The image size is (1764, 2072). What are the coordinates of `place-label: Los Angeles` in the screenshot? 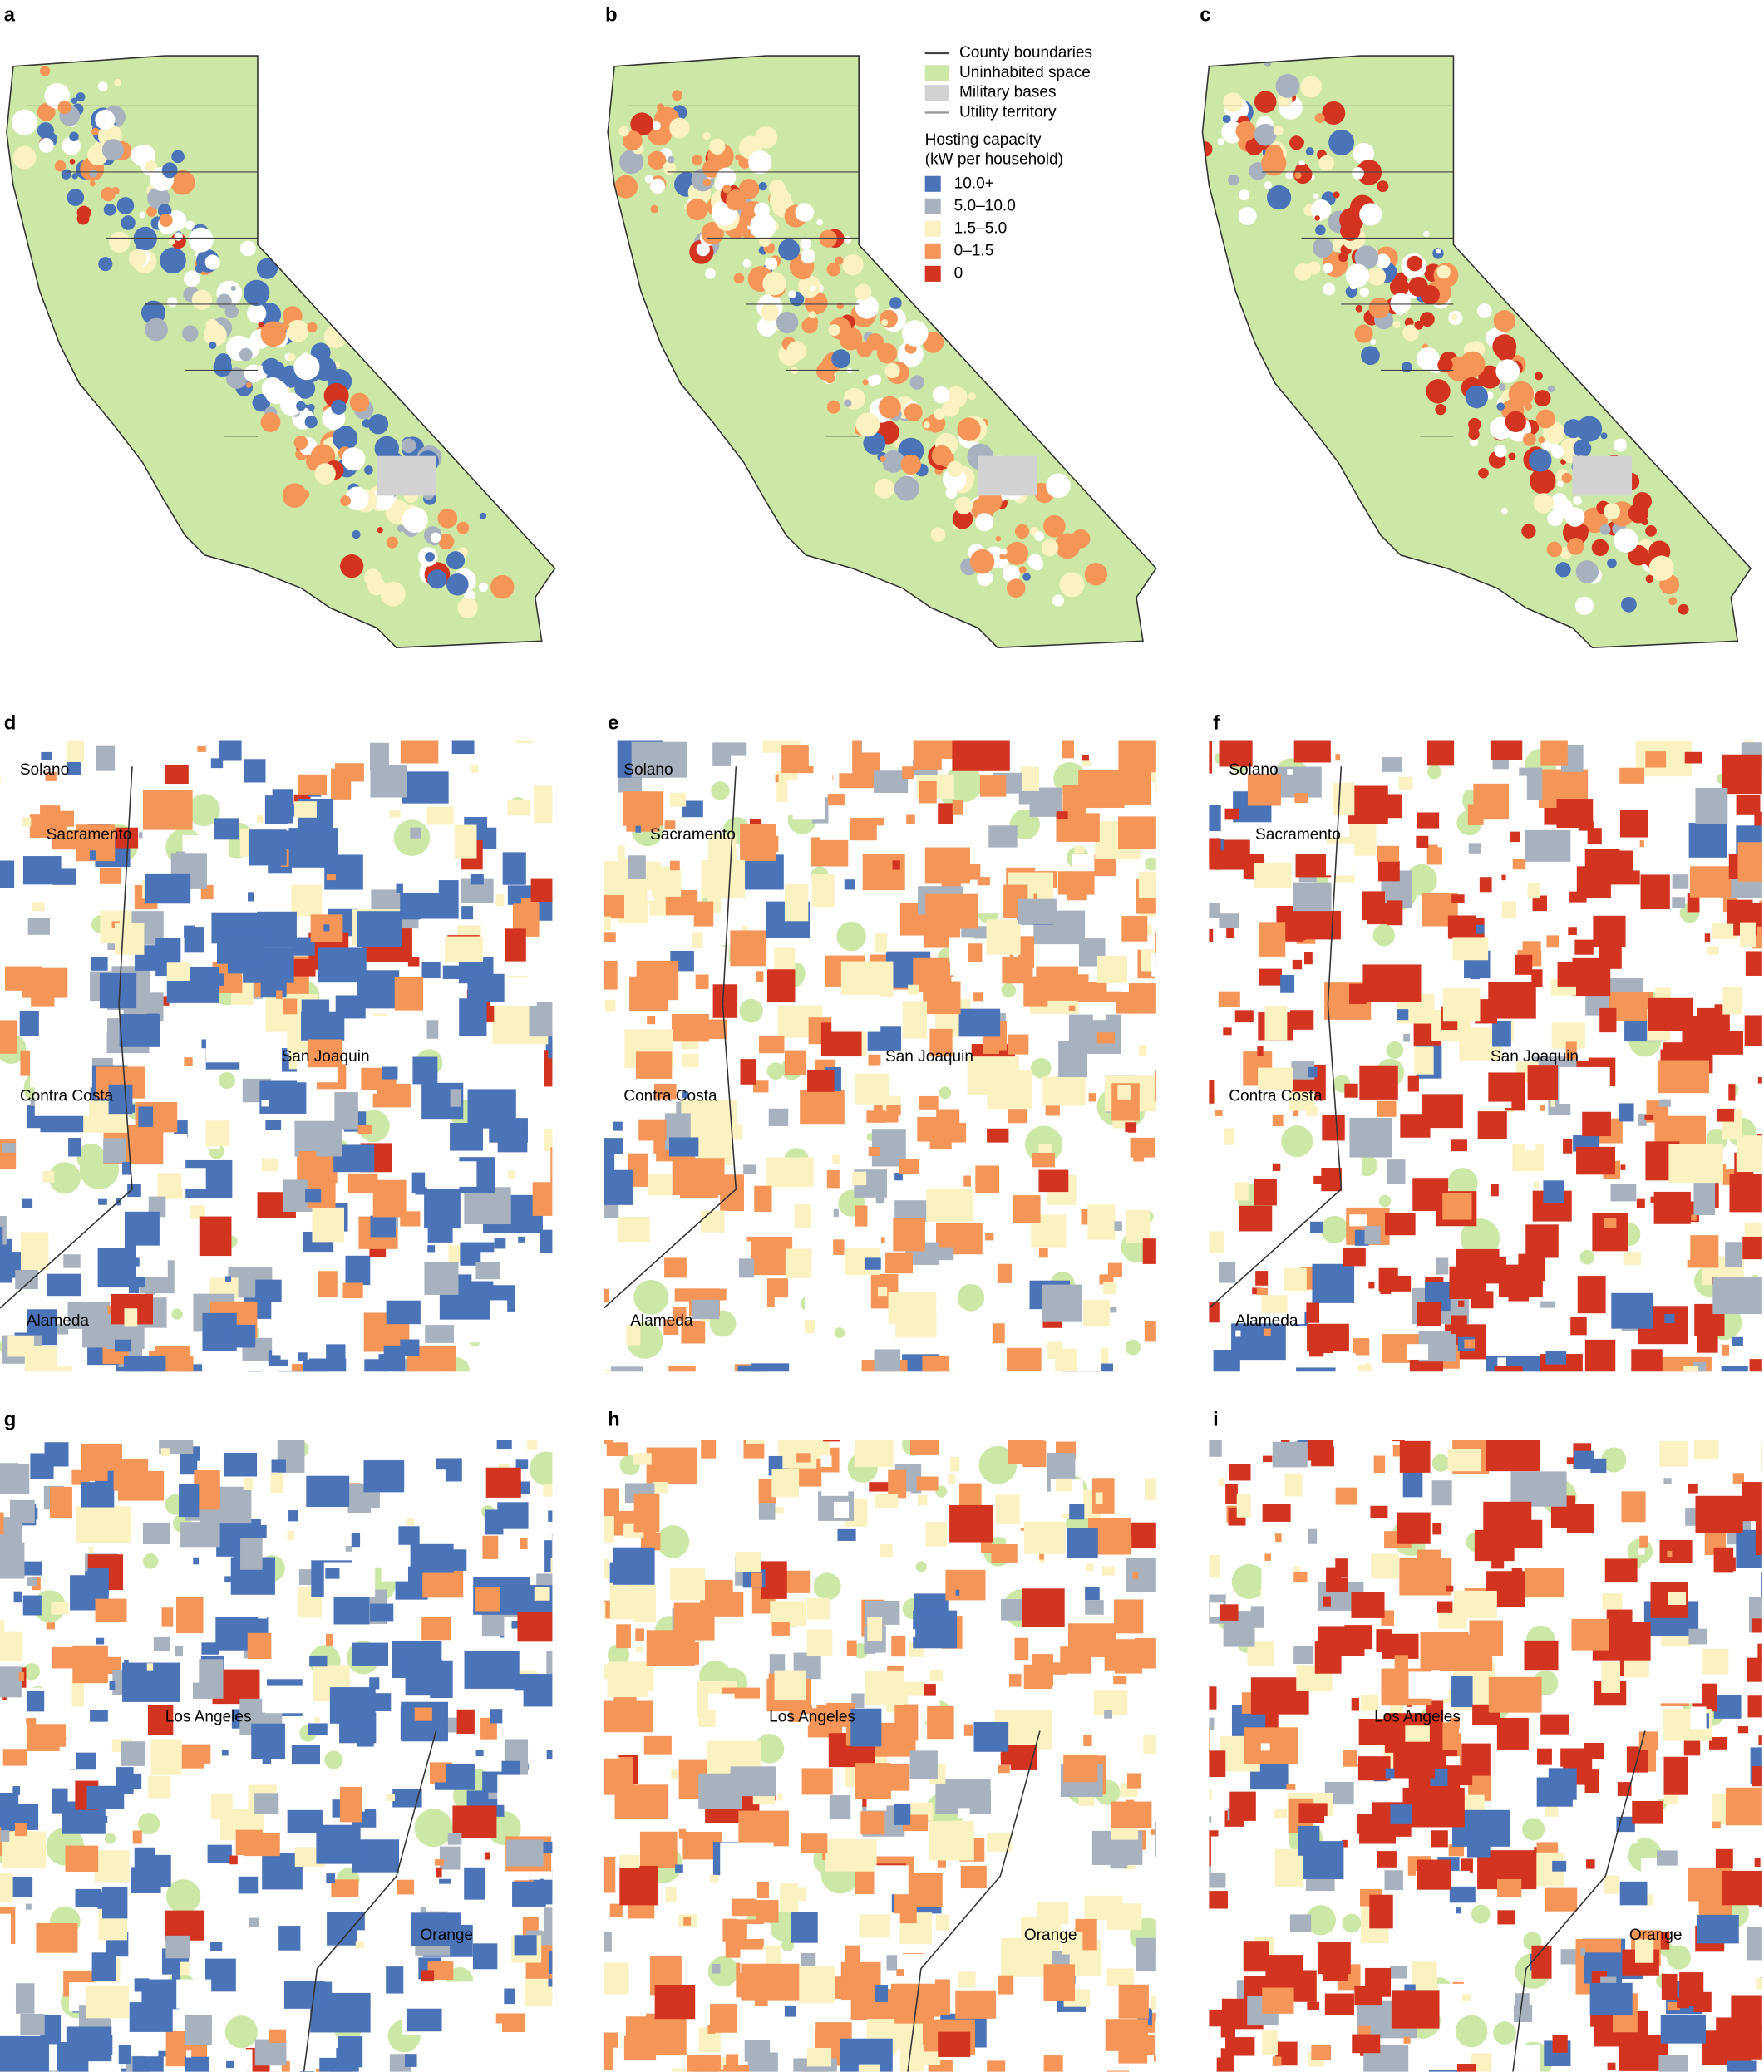 It's located at (812, 1717).